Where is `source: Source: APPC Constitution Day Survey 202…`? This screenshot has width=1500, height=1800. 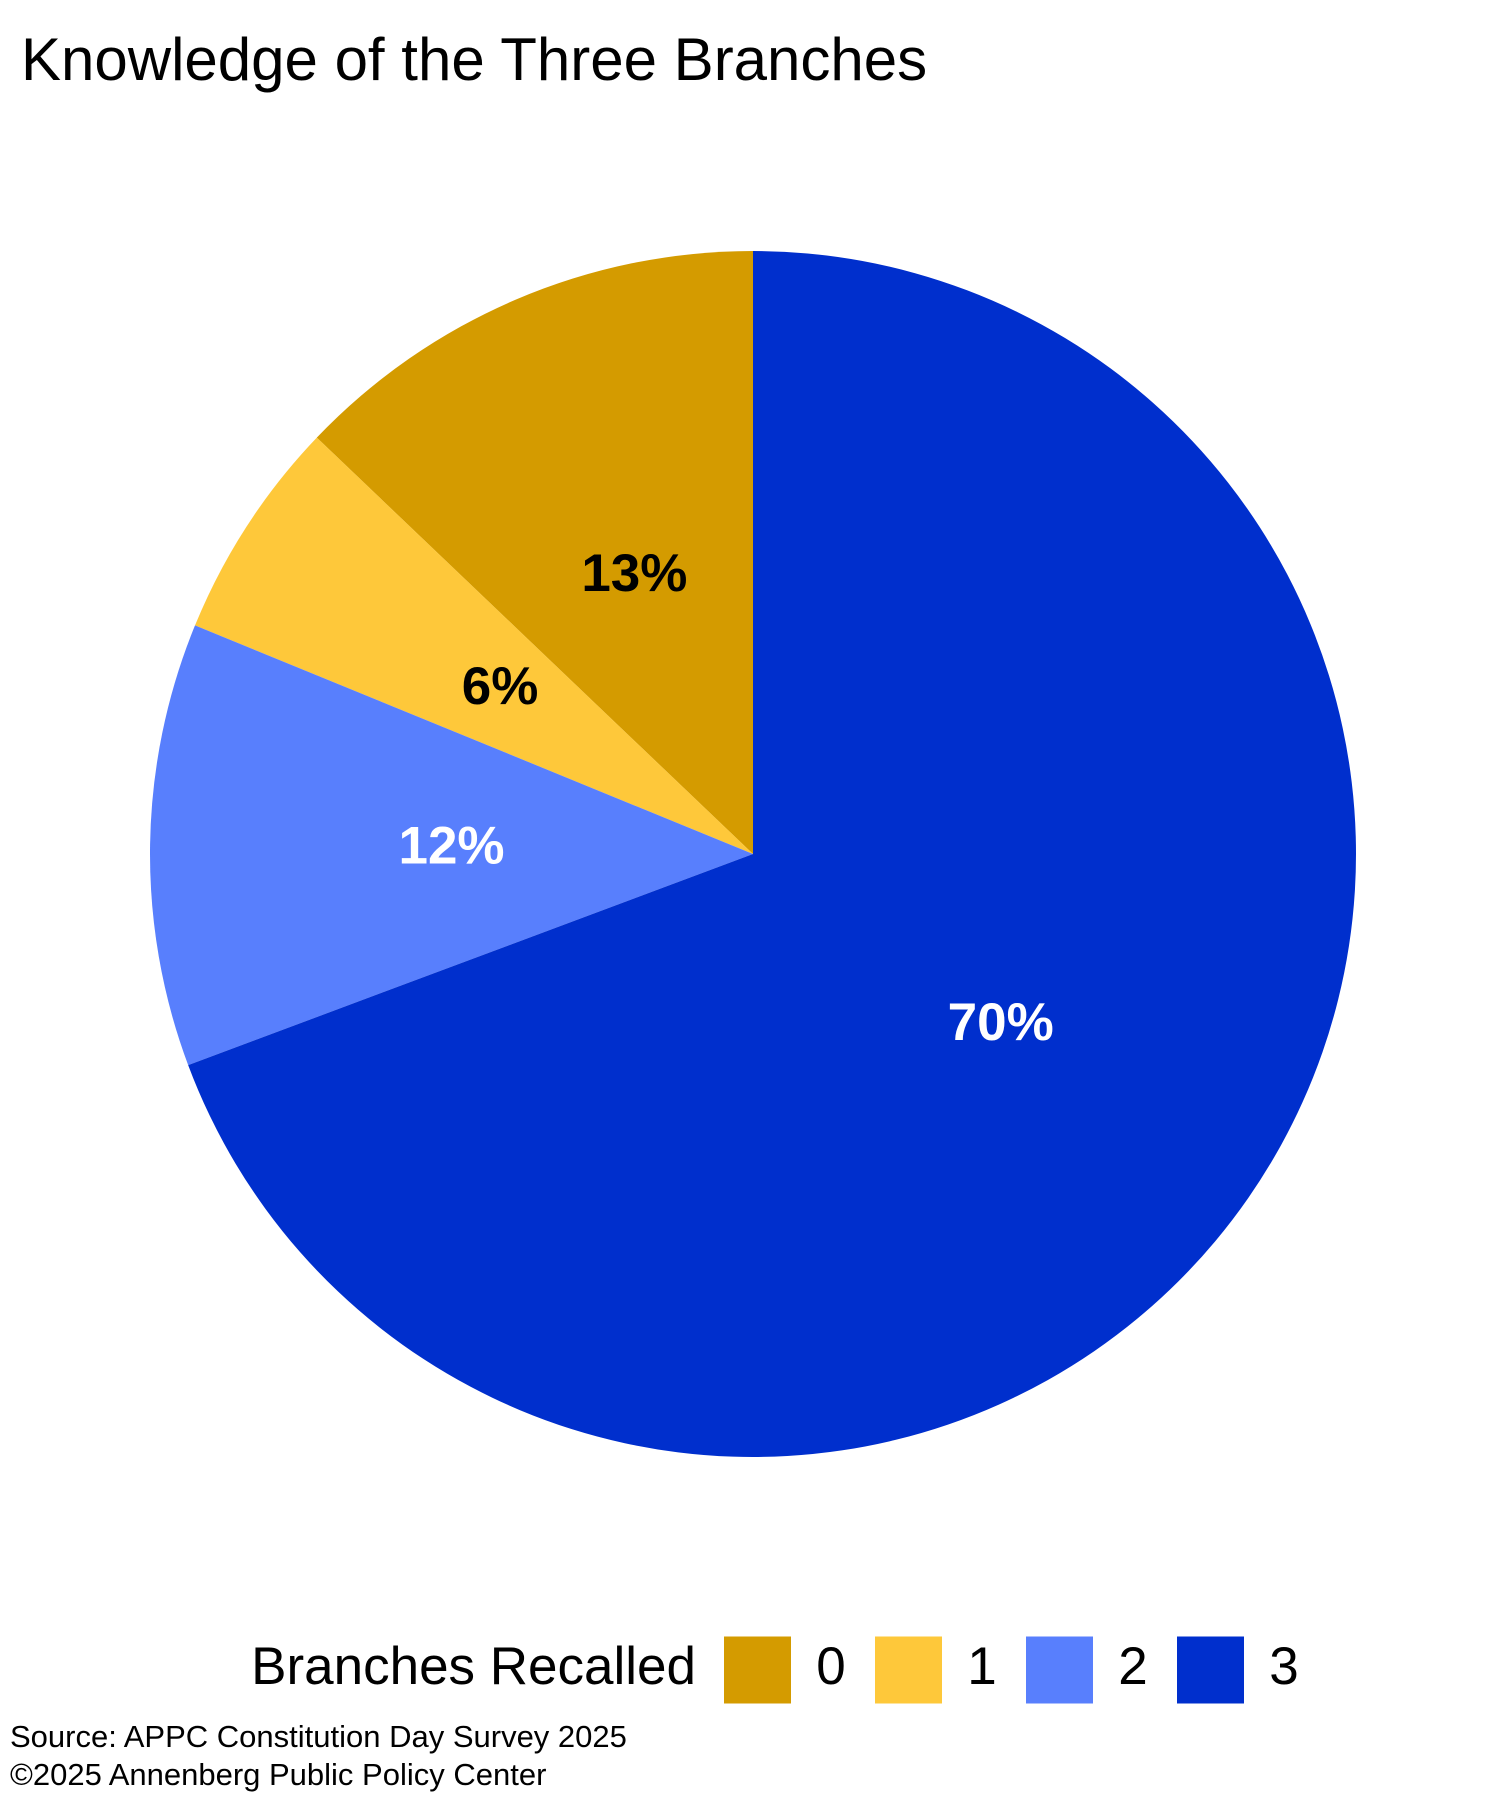 source: Source: APPC Constitution Day Survey 202… is located at coordinates (318, 1736).